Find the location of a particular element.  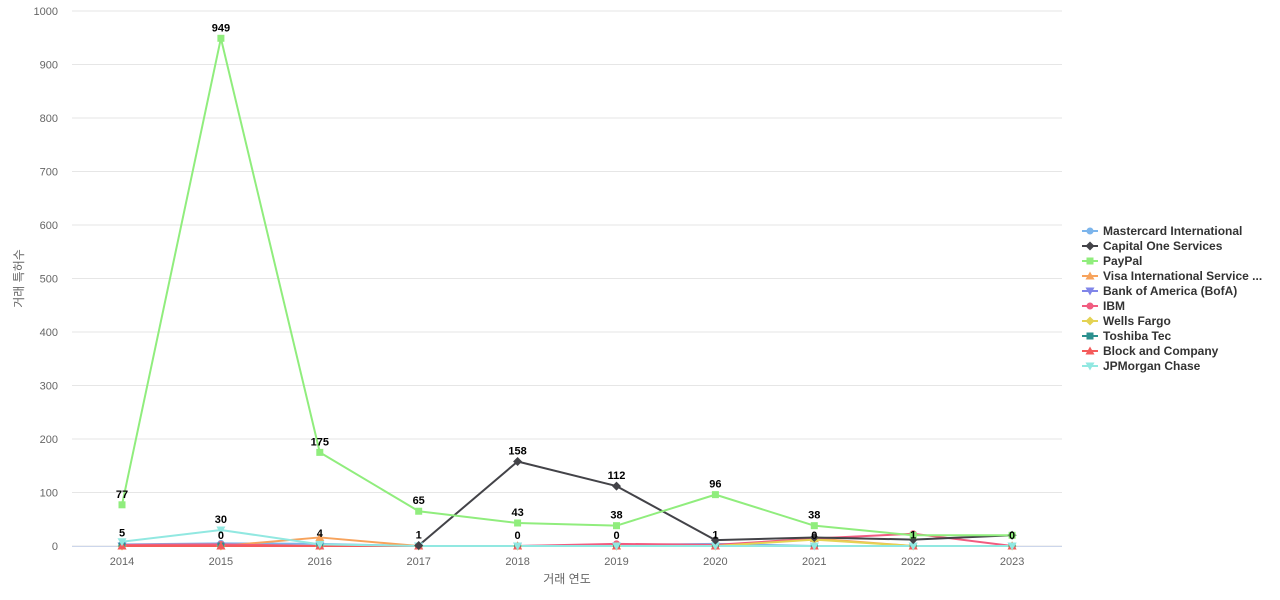

data-label: 96 is located at coordinates (715, 485).